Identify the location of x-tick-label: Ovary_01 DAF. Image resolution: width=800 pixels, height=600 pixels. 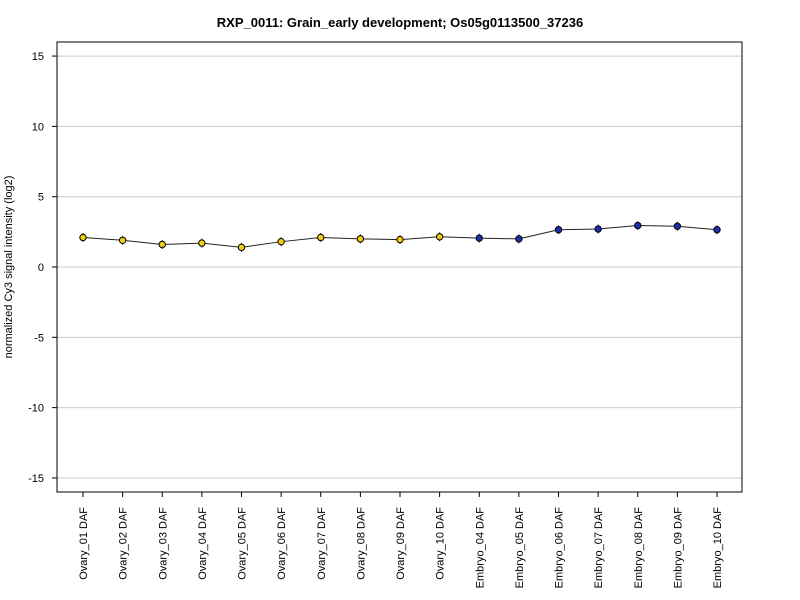
(84, 543).